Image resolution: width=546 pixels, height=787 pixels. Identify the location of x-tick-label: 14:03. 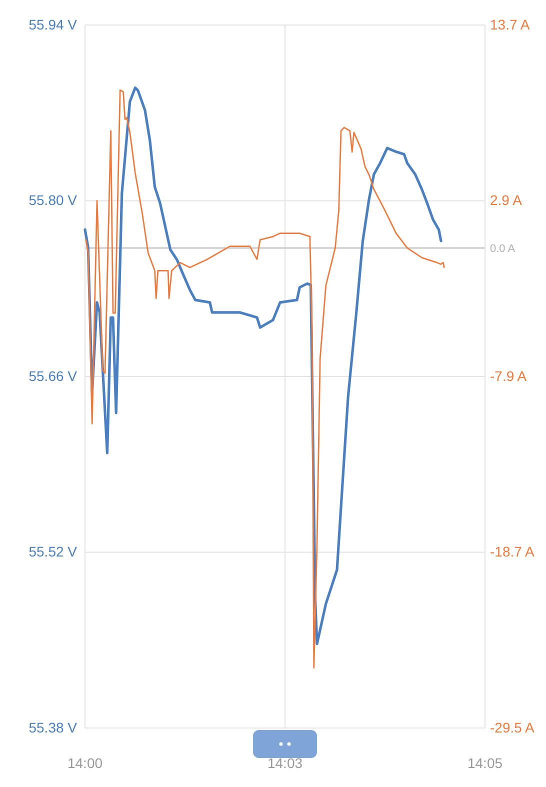
(285, 762).